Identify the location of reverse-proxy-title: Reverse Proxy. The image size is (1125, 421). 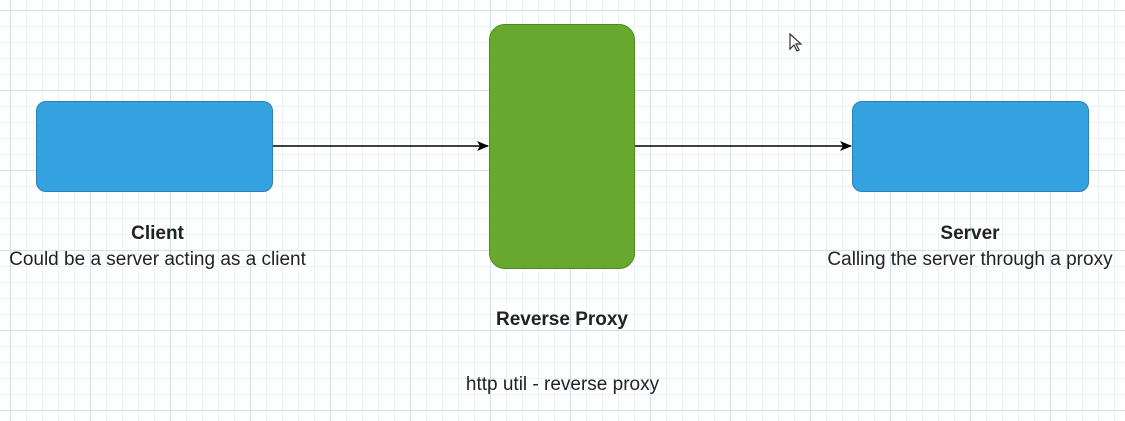
(562, 319).